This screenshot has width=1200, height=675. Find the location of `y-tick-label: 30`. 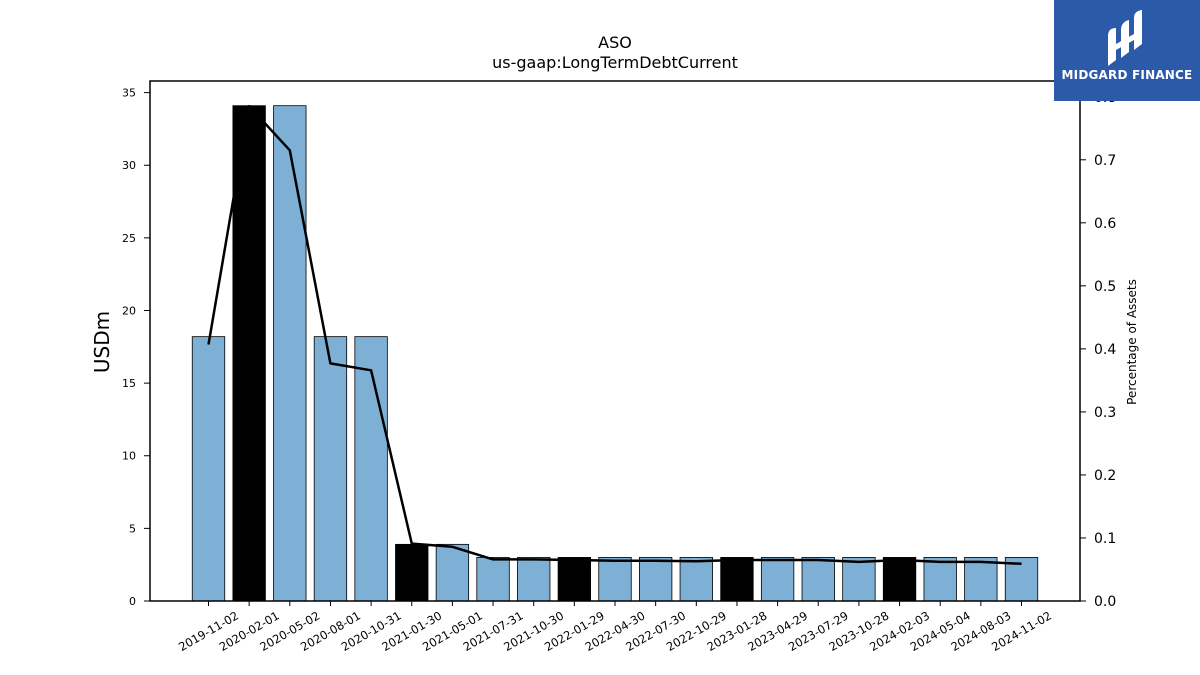

y-tick-label: 30 is located at coordinates (129, 165).